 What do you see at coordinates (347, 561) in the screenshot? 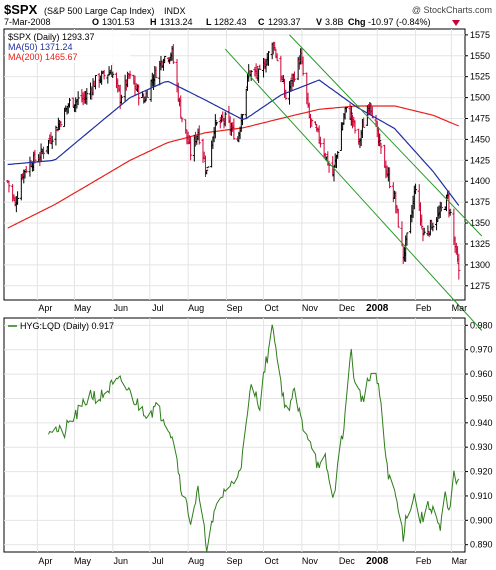
I see `bottom-month-label: Dec` at bounding box center [347, 561].